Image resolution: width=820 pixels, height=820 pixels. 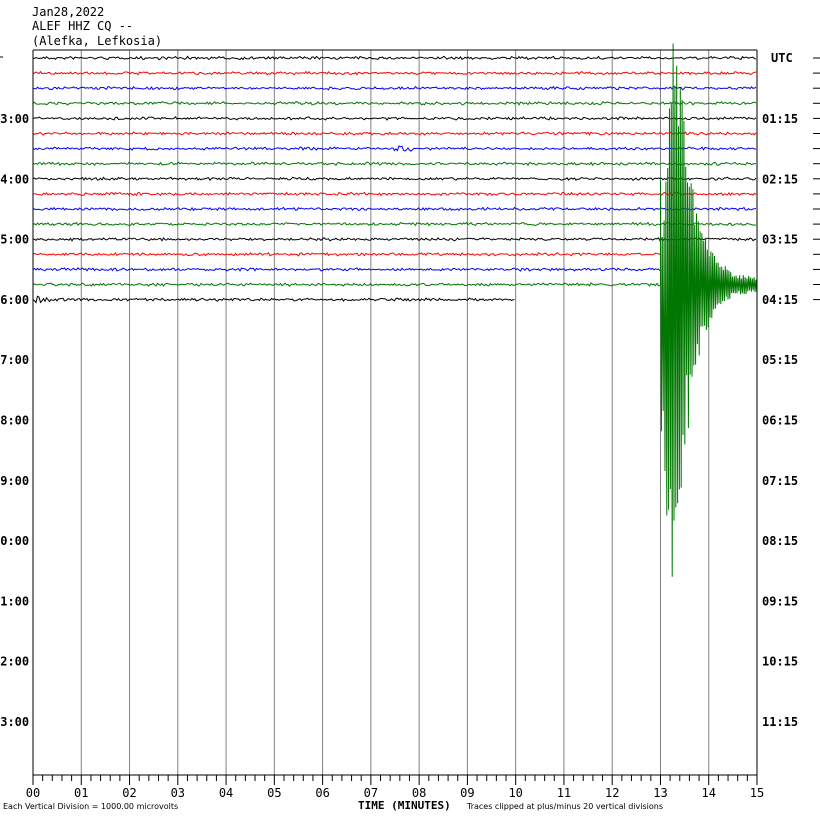 What do you see at coordinates (780, 541) in the screenshot?
I see `right-hour-label: 08:15` at bounding box center [780, 541].